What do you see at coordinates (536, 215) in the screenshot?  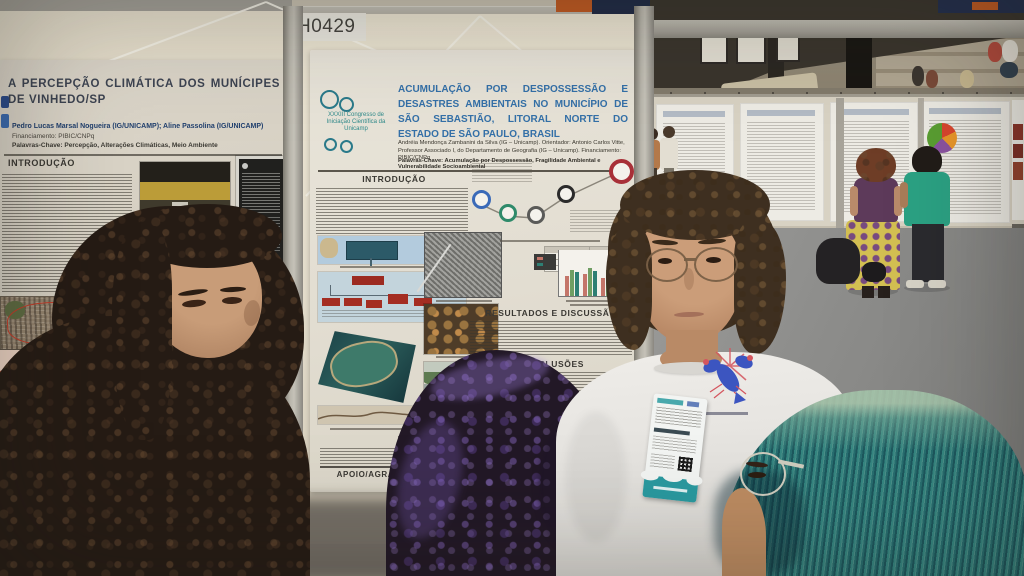 I see `timeline-pin-grey` at bounding box center [536, 215].